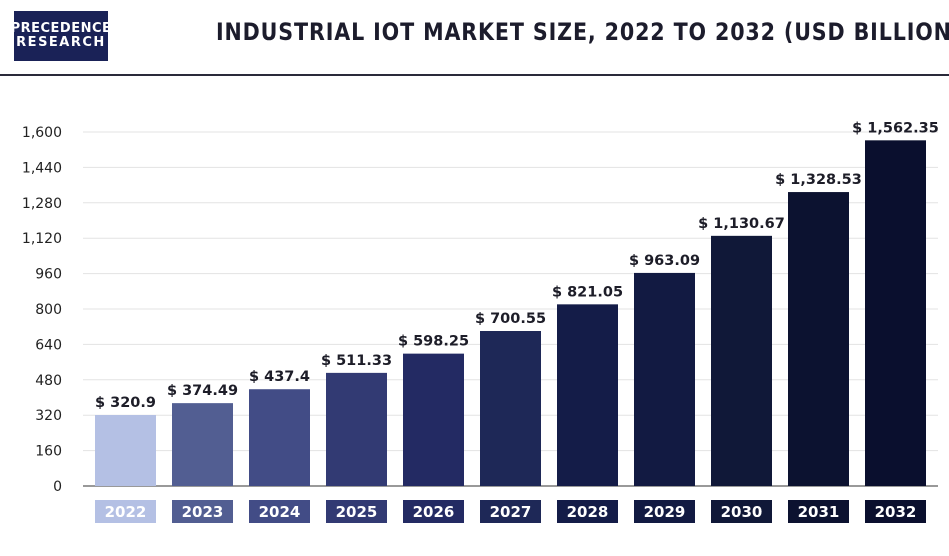 Image resolution: width=949 pixels, height=556 pixels. What do you see at coordinates (48, 345) in the screenshot?
I see `y-tick-label: 640` at bounding box center [48, 345].